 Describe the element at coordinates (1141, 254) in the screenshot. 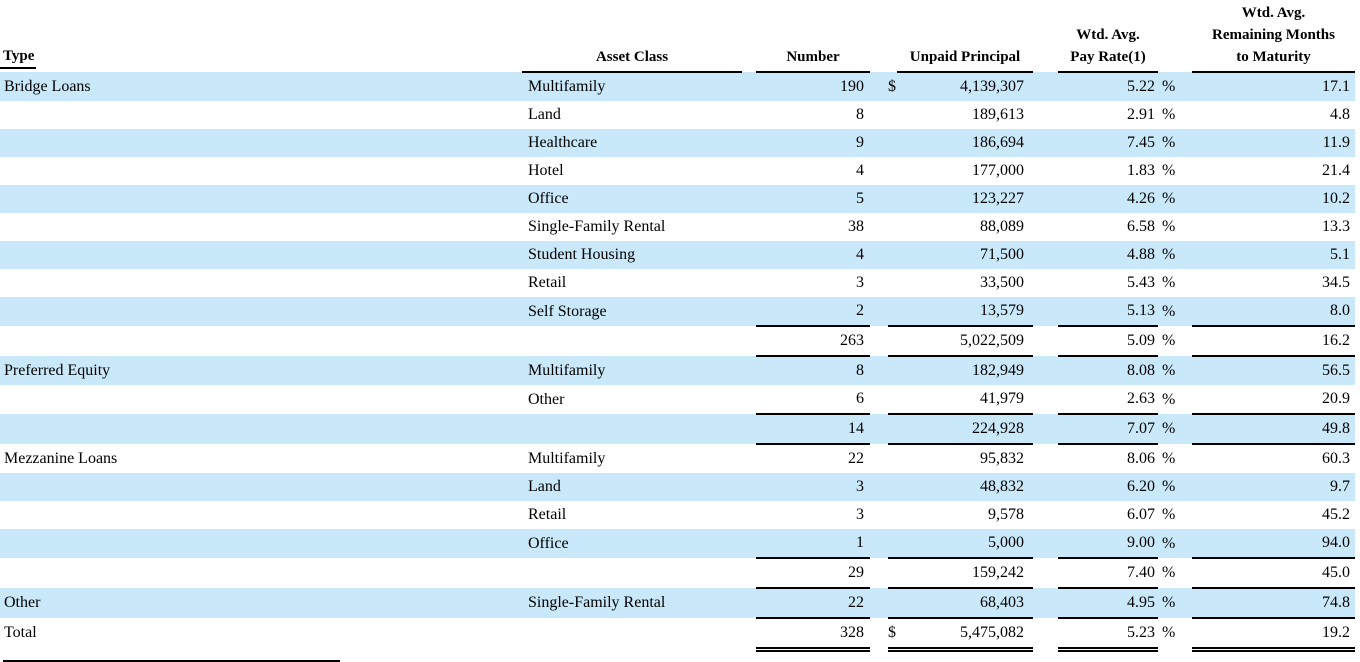

I see `cell-pay-rate: 4.88` at that location.